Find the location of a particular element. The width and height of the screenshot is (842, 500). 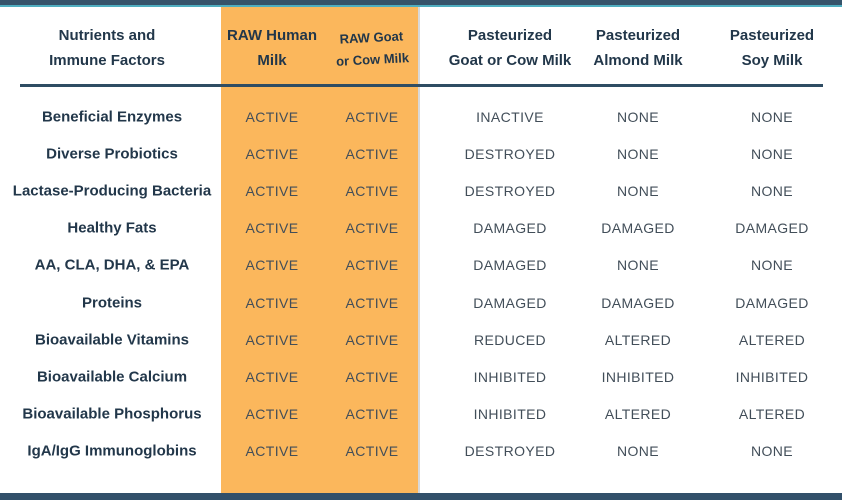

row-label: IgA/IgG Immunoglobins is located at coordinates (112, 451).